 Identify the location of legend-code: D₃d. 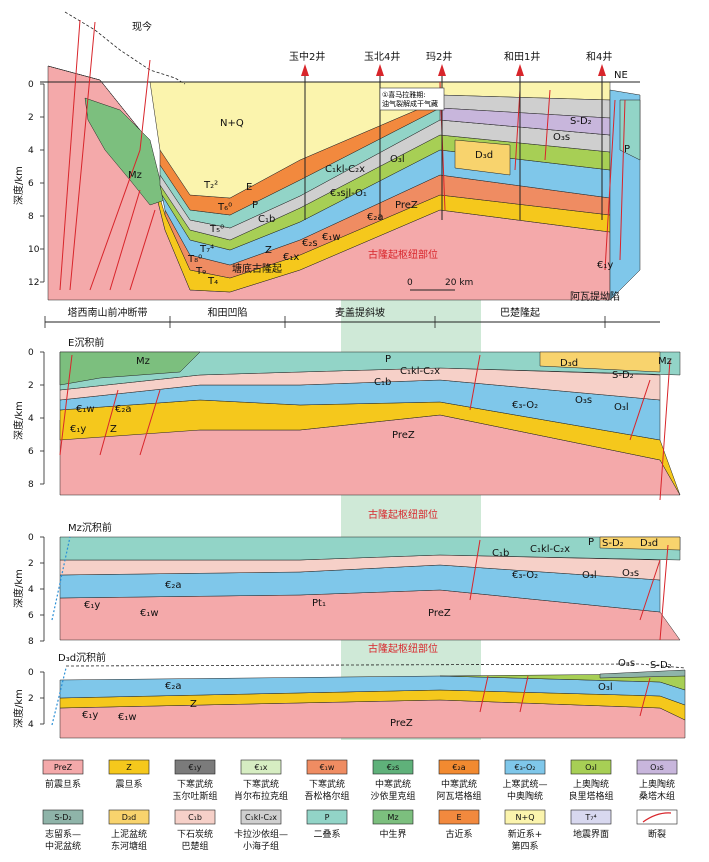
(129, 817).